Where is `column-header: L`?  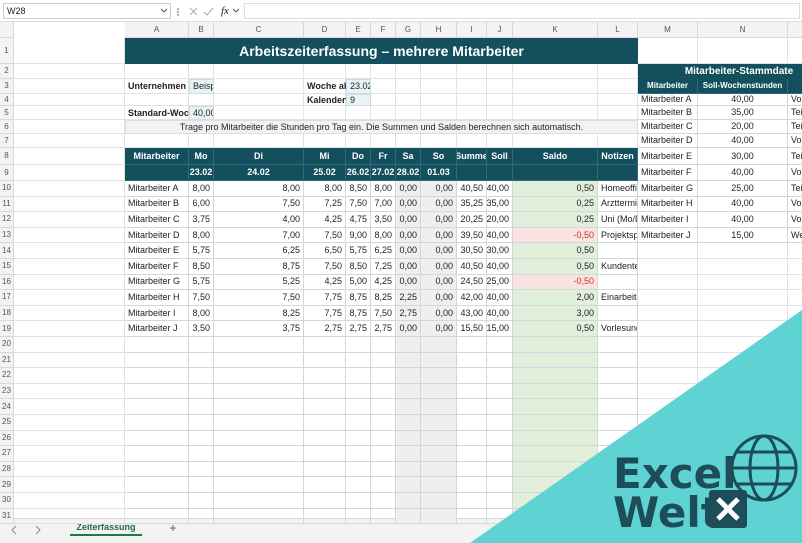 column-header: L is located at coordinates (618, 30).